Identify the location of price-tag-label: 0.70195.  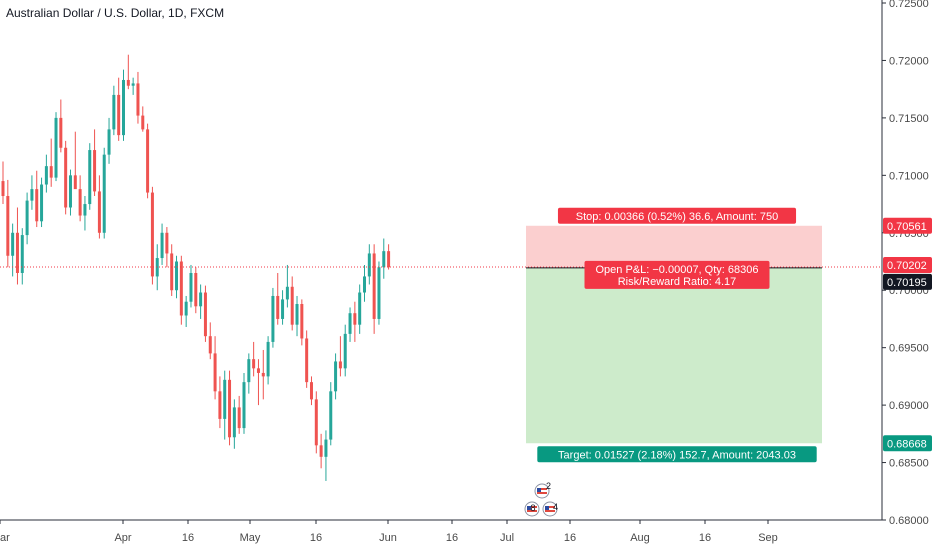
(907, 283).